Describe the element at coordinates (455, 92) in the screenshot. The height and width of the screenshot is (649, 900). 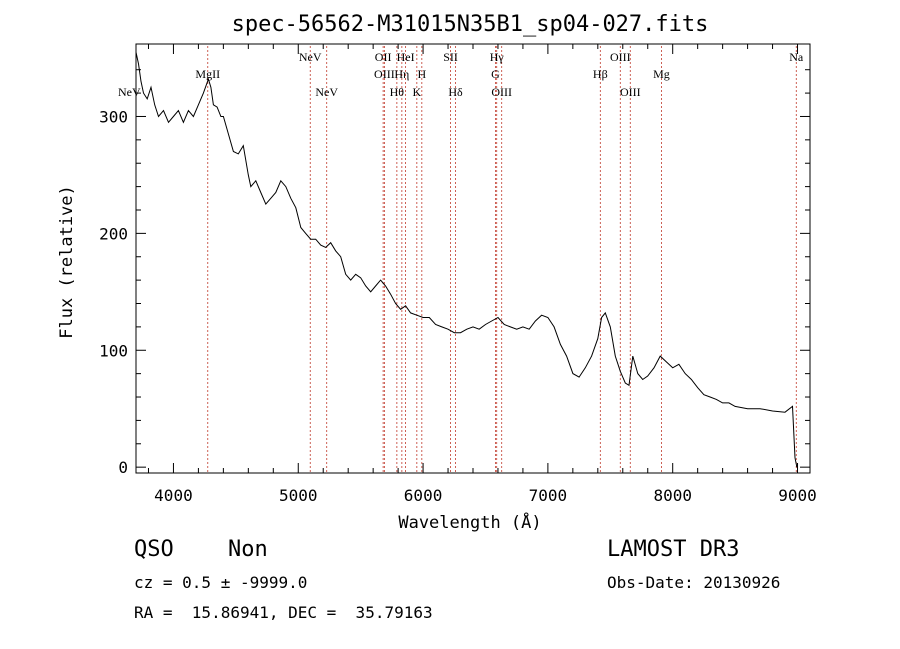
I see `line-label: Hδ` at that location.